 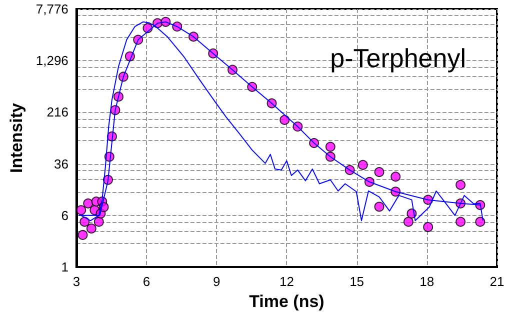 What do you see at coordinates (52, 60) in the screenshot?
I see `y-tick-label: 1,296` at bounding box center [52, 60].